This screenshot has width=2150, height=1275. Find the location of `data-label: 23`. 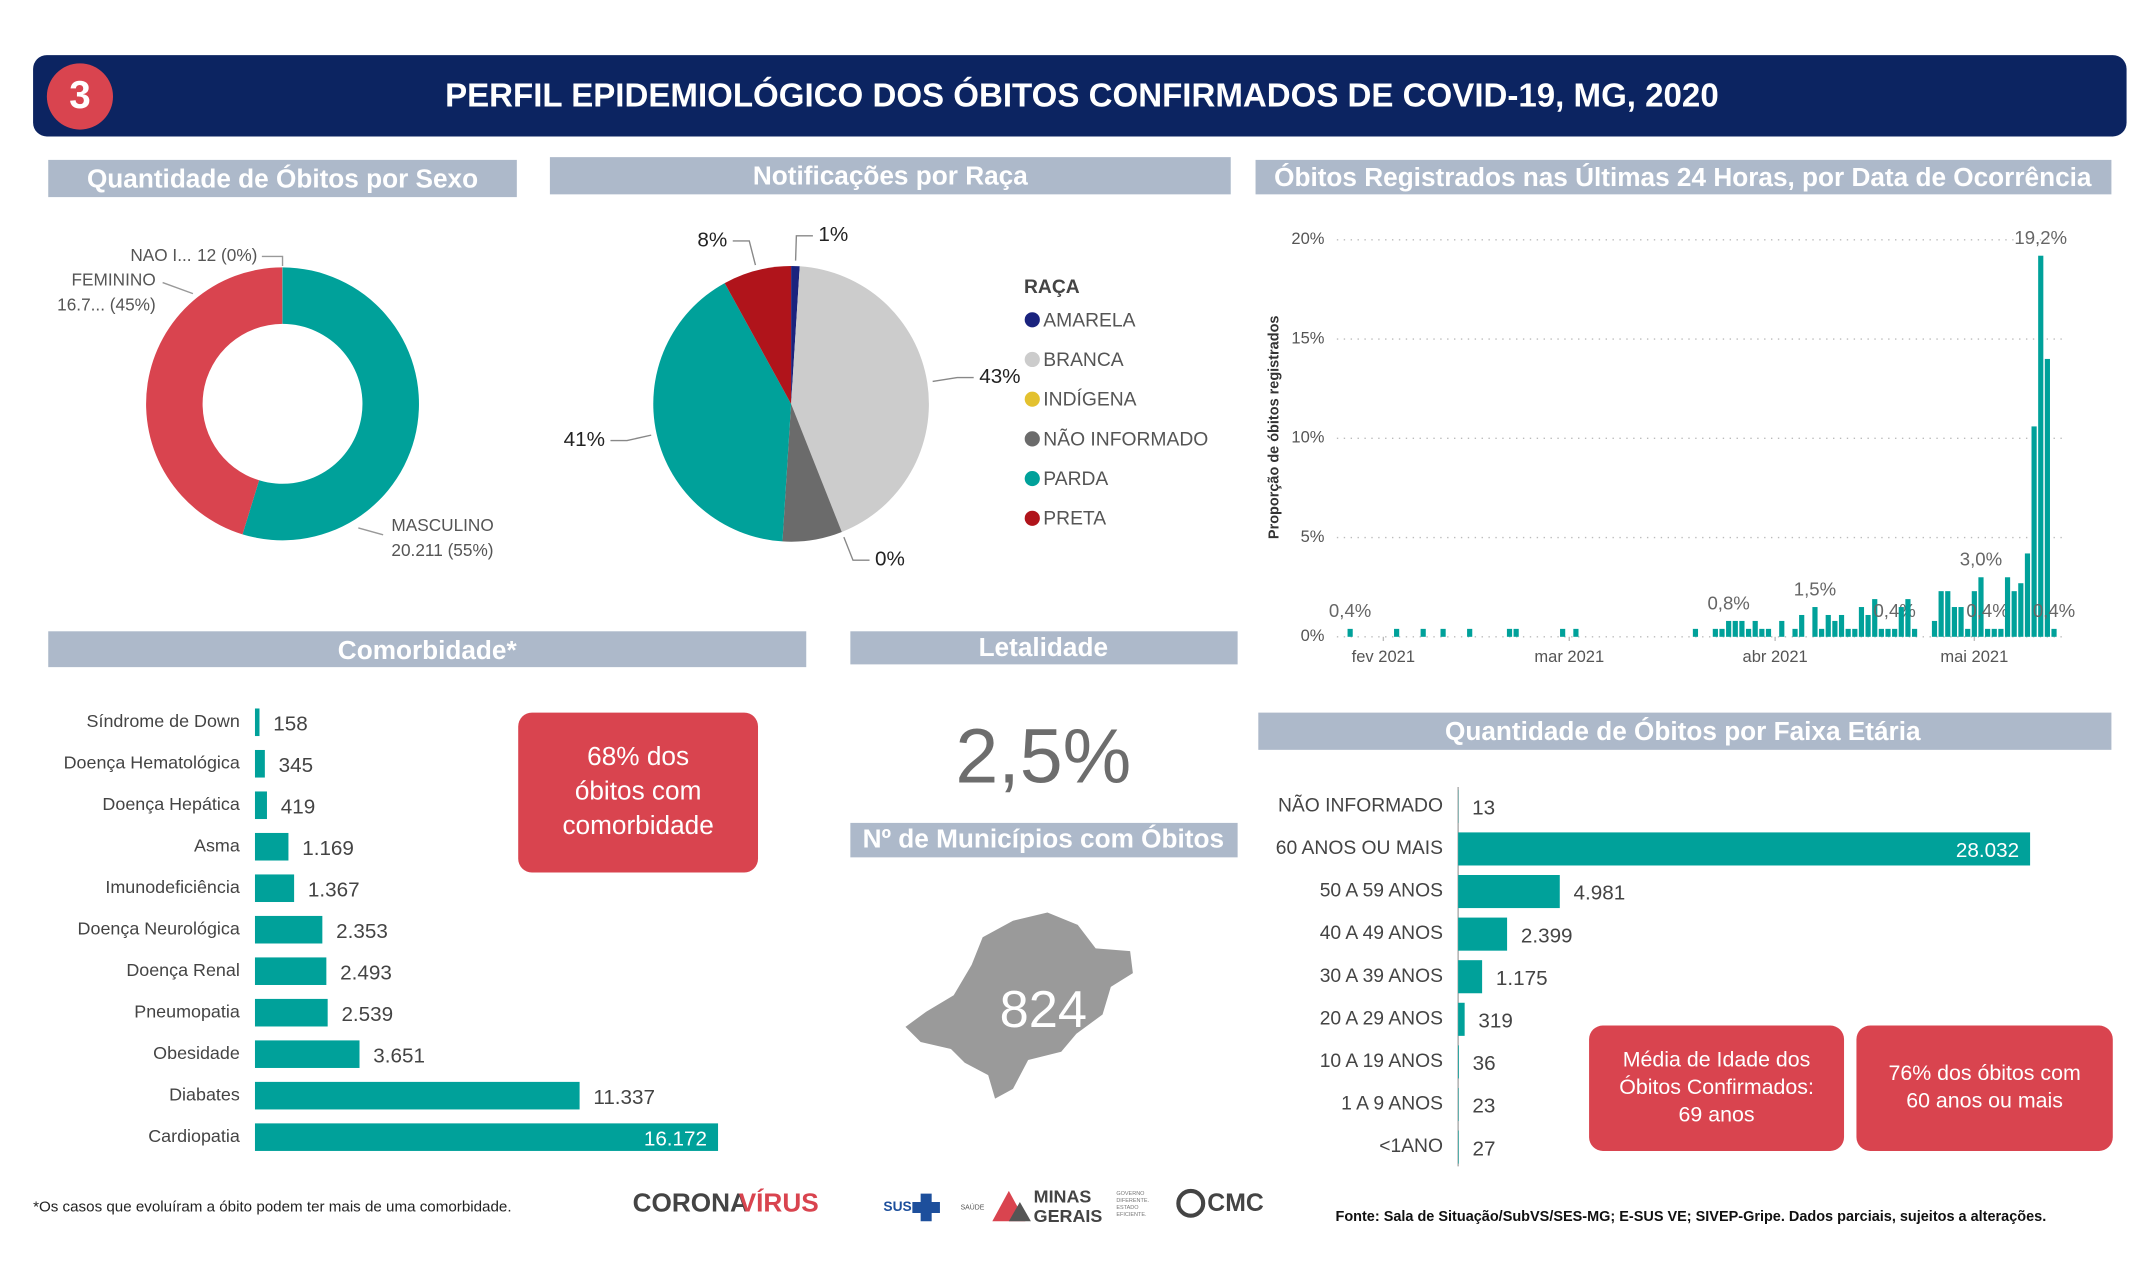

data-label: 23 is located at coordinates (1483, 1106).